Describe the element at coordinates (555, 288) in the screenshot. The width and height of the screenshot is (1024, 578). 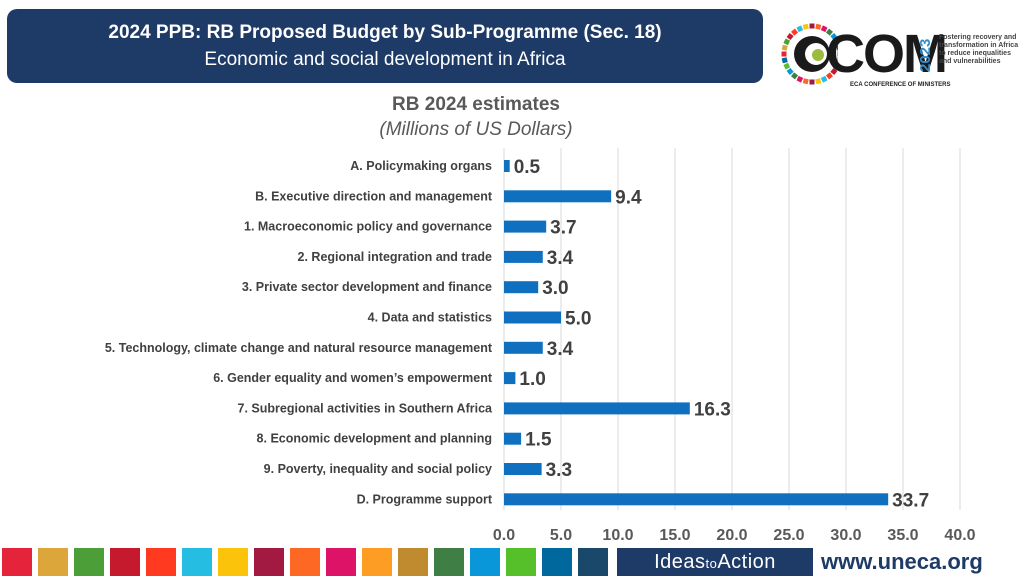
I see `data-label: 3.0` at that location.